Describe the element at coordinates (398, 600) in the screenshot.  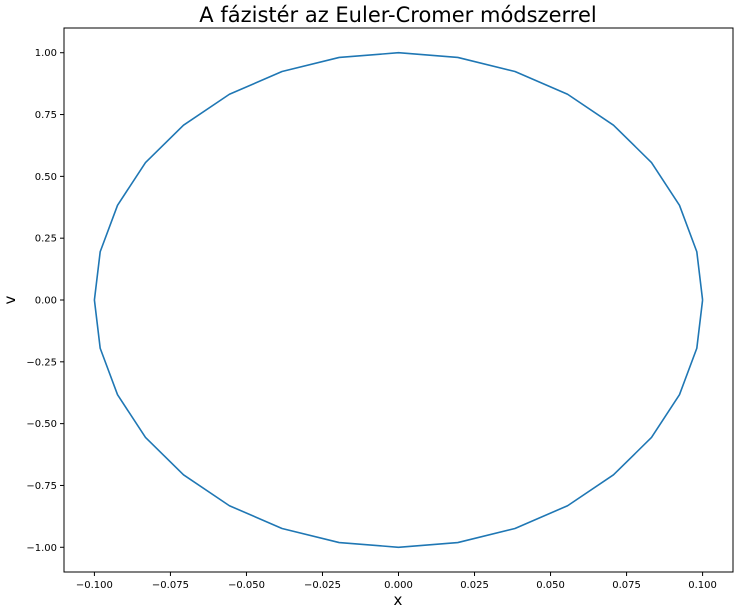
I see `x-axis-label: x` at that location.